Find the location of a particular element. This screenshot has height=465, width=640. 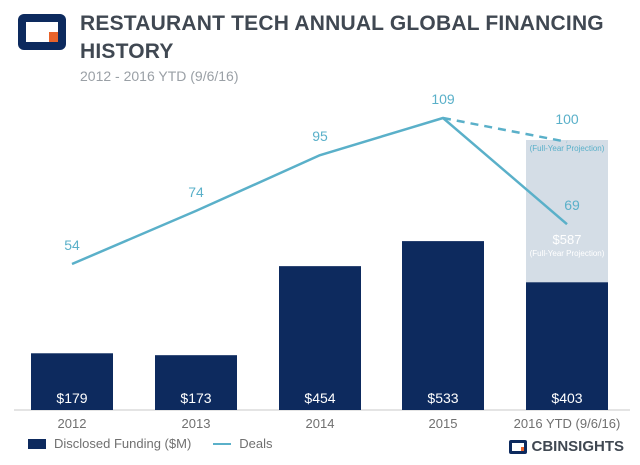

projection-deals-note: (Full-Year Projection) is located at coordinates (567, 148).